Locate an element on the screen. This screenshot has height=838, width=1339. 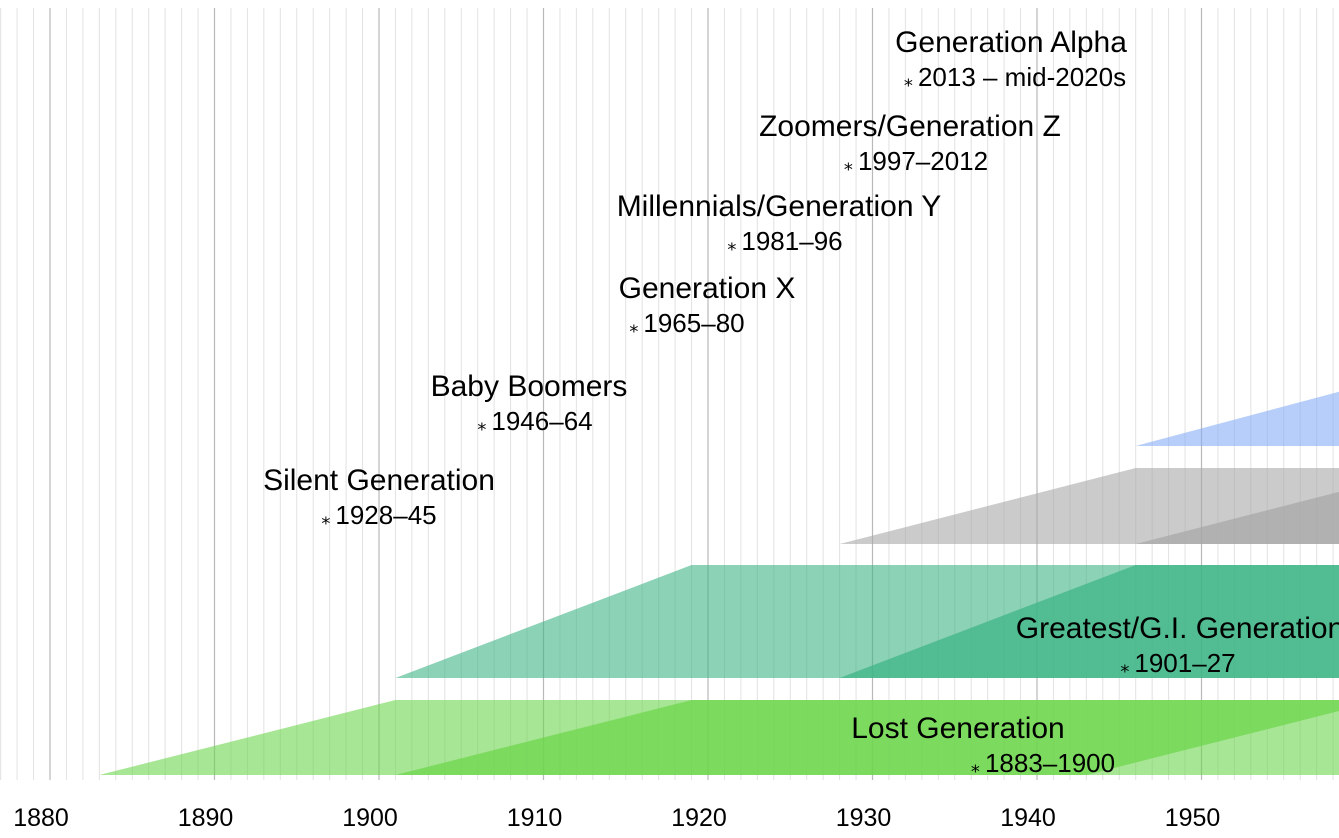
label-zoomers-generation-z: Zoomers/Generation Z⁎ 1997–2012 is located at coordinates (910, 143).